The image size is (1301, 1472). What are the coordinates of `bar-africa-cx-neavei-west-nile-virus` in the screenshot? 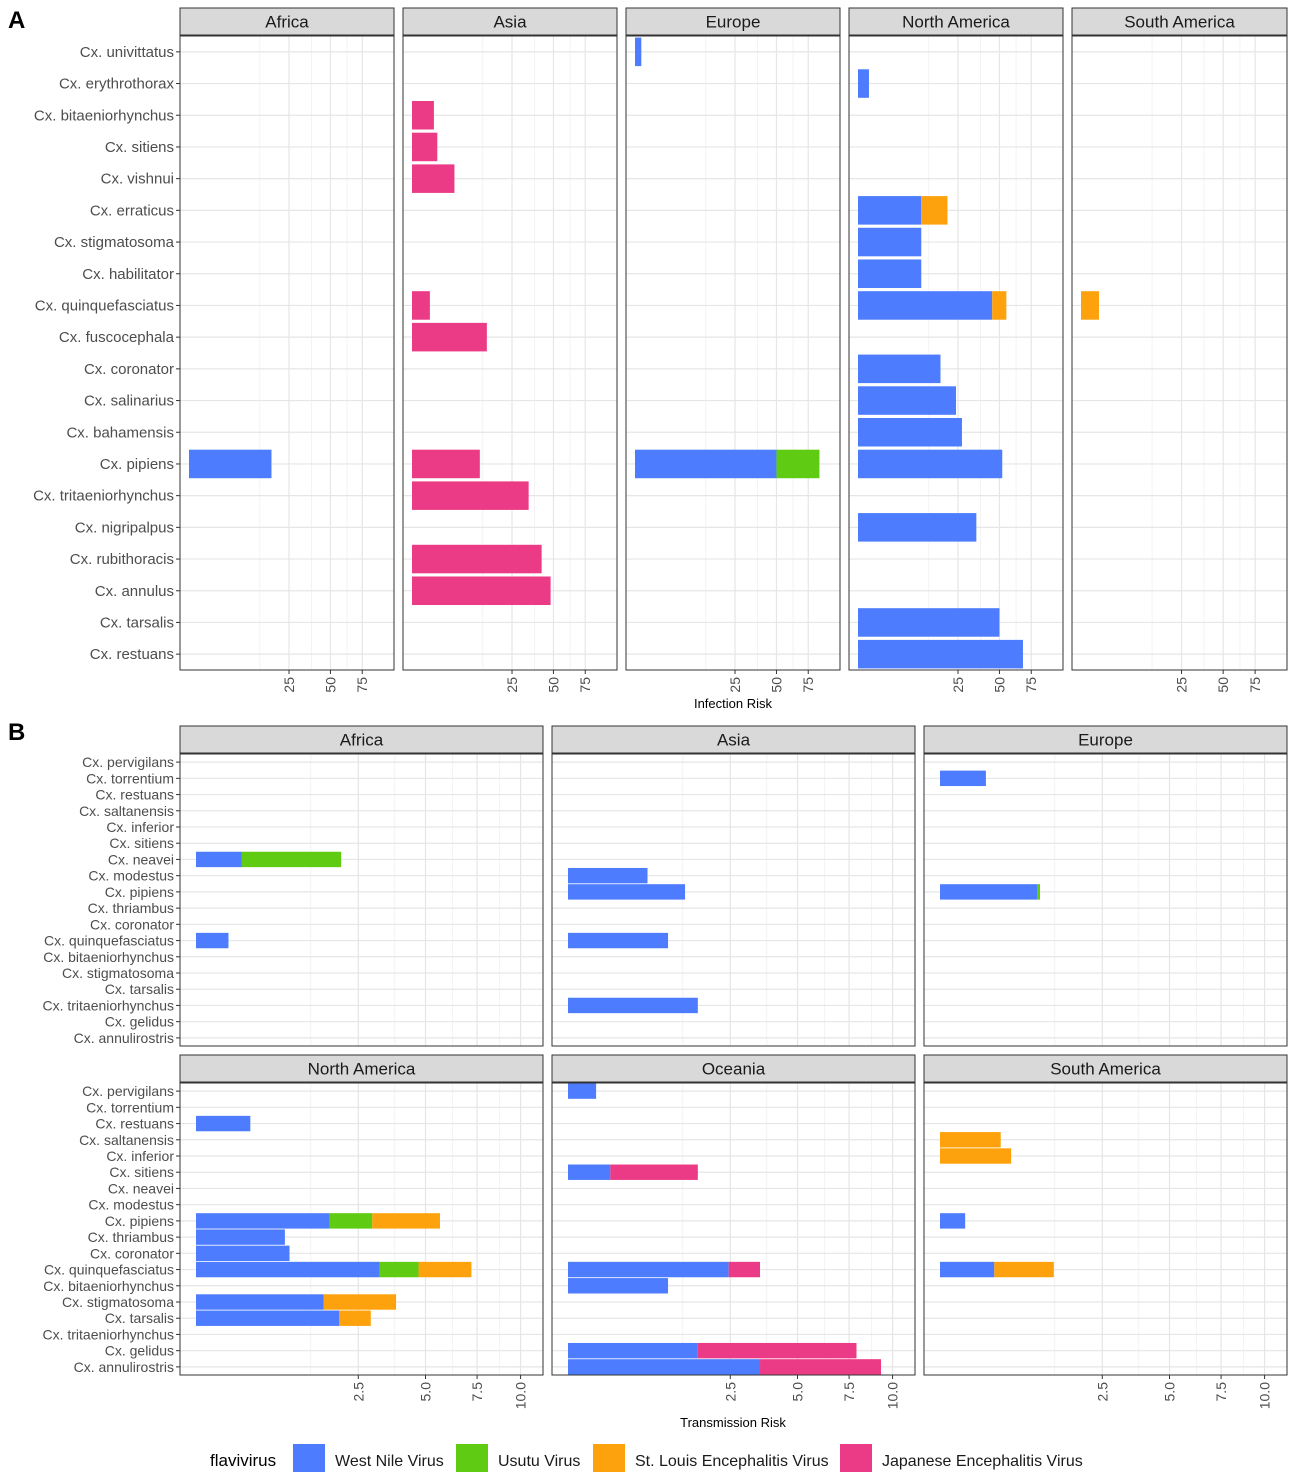 It's located at (219, 859).